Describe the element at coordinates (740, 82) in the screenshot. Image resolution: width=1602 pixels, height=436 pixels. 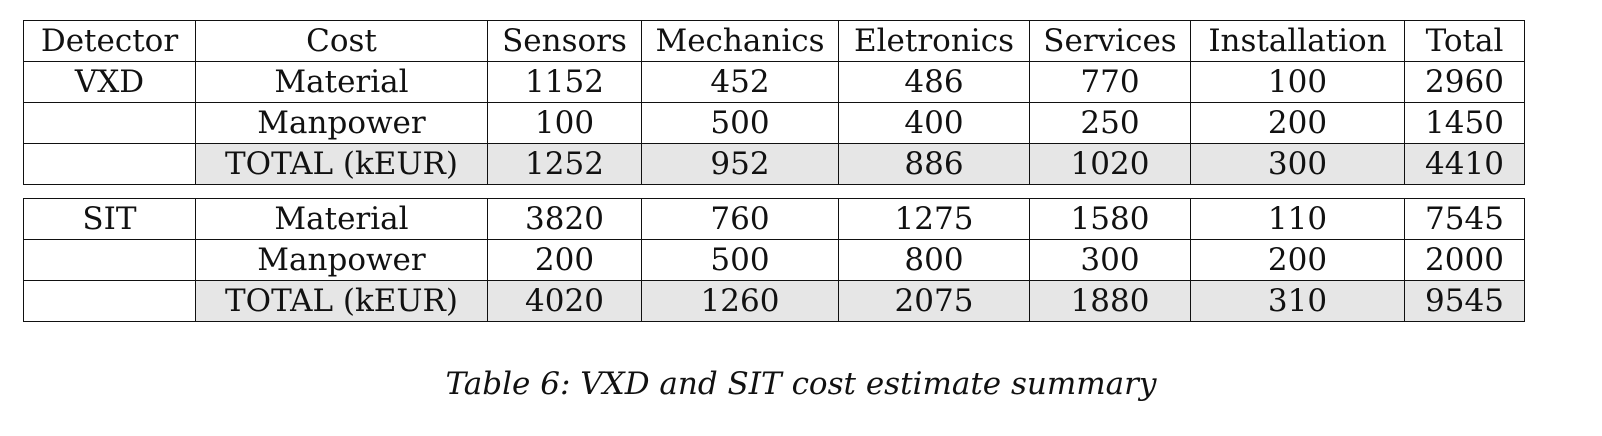
I see `value-cell: 452` at that location.